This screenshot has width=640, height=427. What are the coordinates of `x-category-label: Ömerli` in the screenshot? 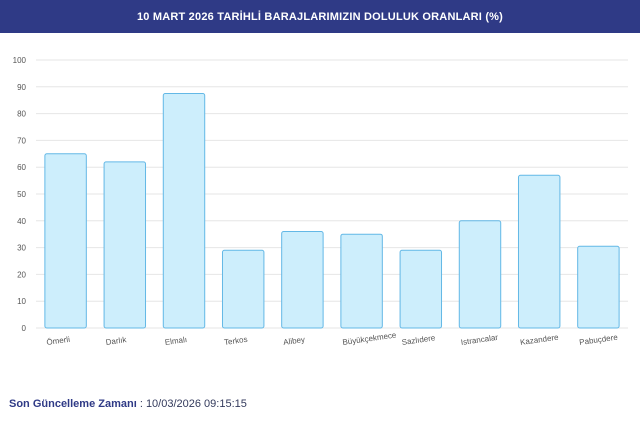 It's located at (58, 341).